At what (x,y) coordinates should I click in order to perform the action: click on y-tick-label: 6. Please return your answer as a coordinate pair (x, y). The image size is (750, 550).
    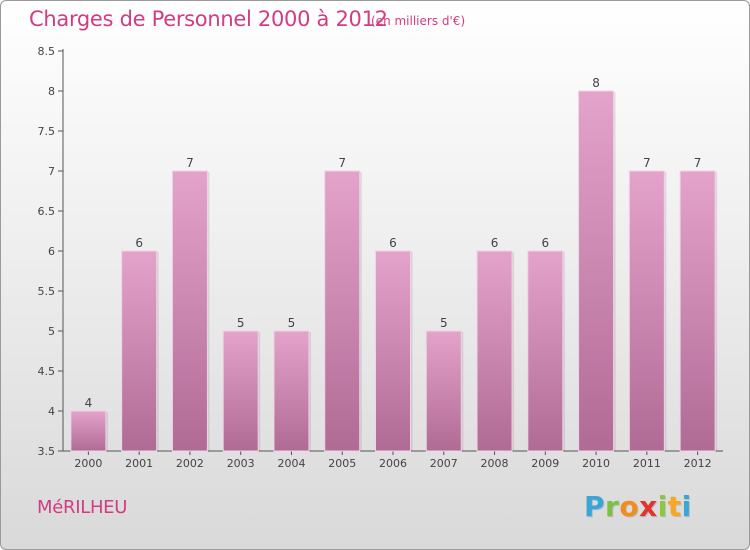
    Looking at the image, I should click on (51, 251).